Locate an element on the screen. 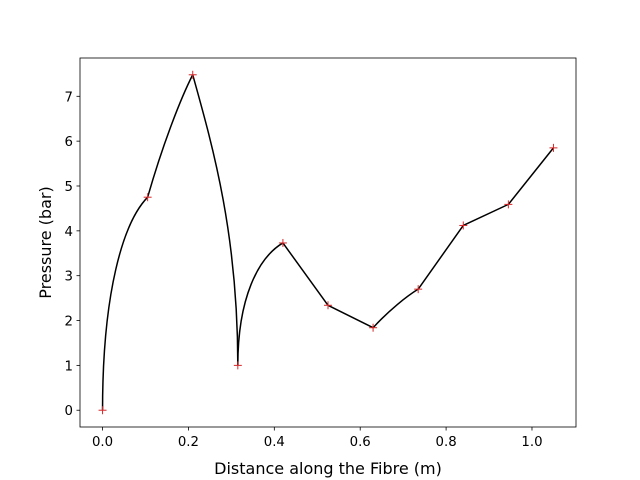 The image size is (640, 480). x-tick-label: 0.6 is located at coordinates (360, 442).